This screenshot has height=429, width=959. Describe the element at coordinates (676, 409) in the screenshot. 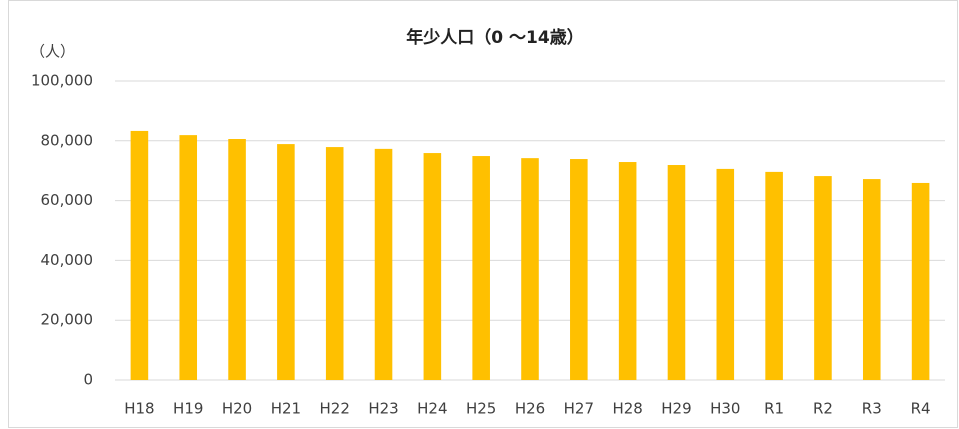

I see `x-tick-label: H29` at that location.